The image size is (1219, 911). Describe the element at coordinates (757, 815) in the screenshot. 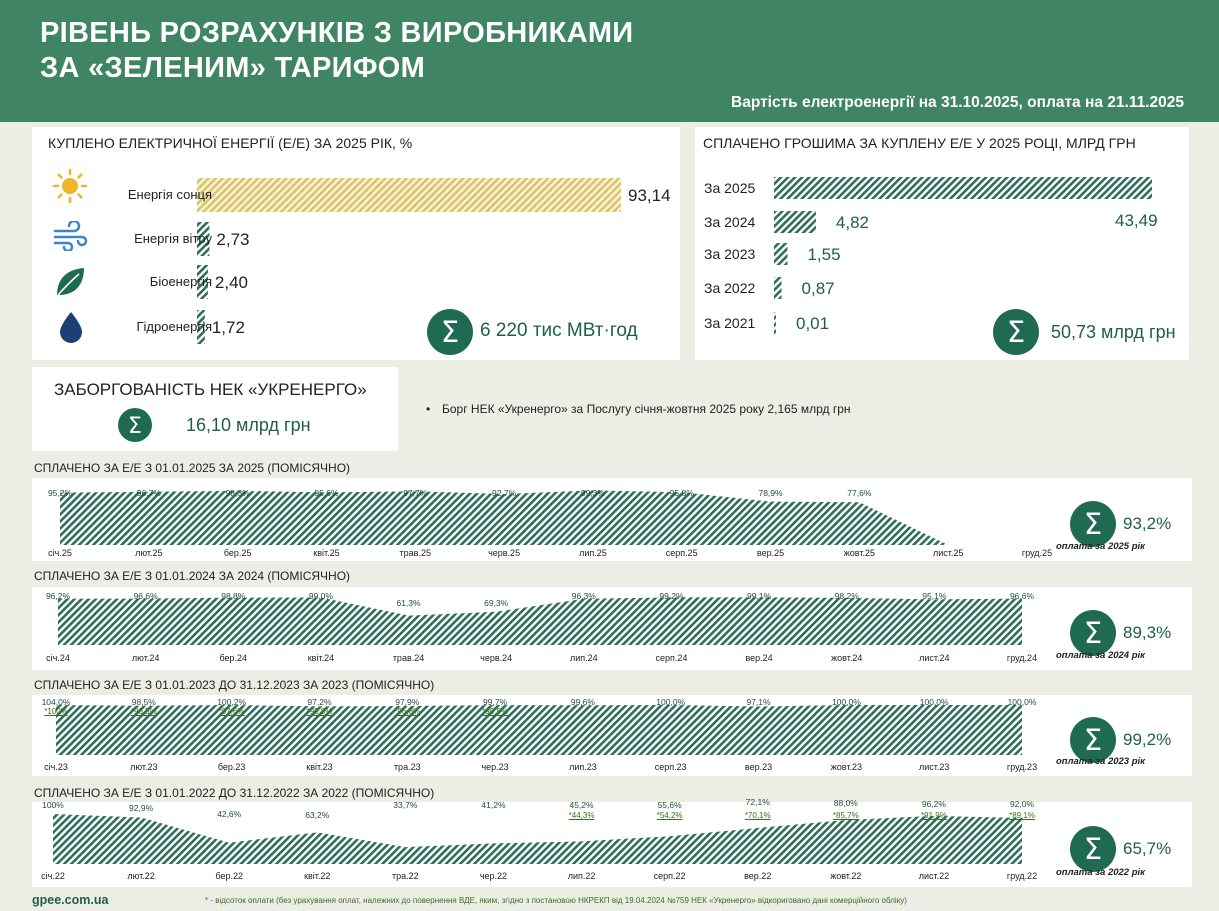

I see `percent-label-adjusted: *70,1%` at that location.